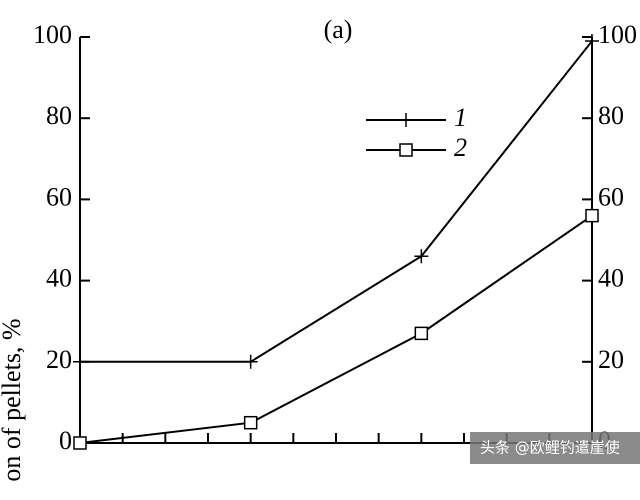  What do you see at coordinates (611, 115) in the screenshot?
I see `y2-tick-label: 80` at bounding box center [611, 115].